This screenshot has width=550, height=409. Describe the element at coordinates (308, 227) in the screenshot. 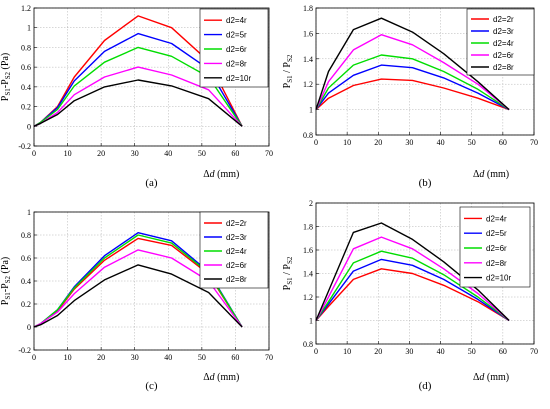

I see `y-tick-label: 1.8` at that location.